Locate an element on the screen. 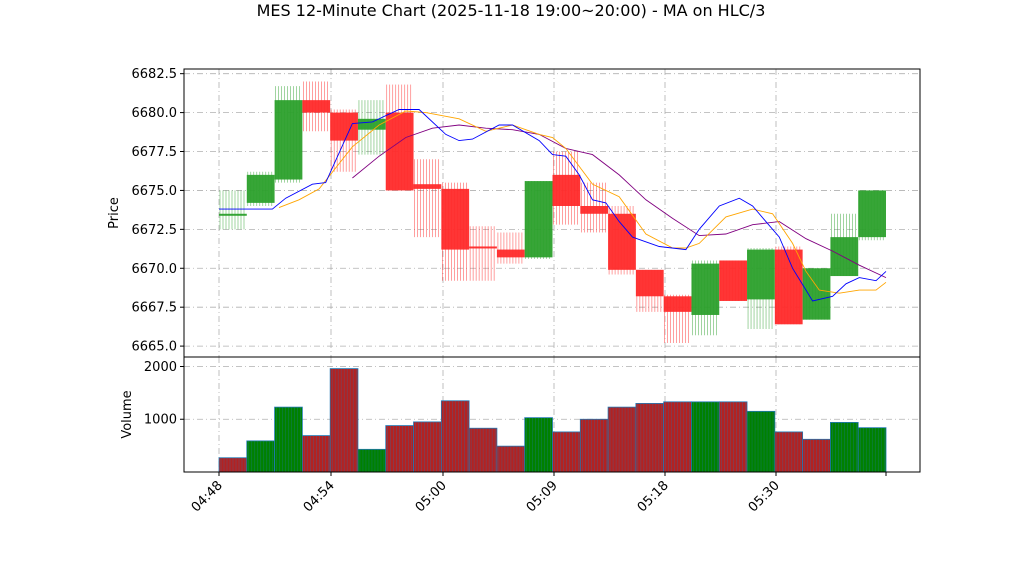 The image size is (1022, 575). price-axis-label: Price is located at coordinates (114, 213).